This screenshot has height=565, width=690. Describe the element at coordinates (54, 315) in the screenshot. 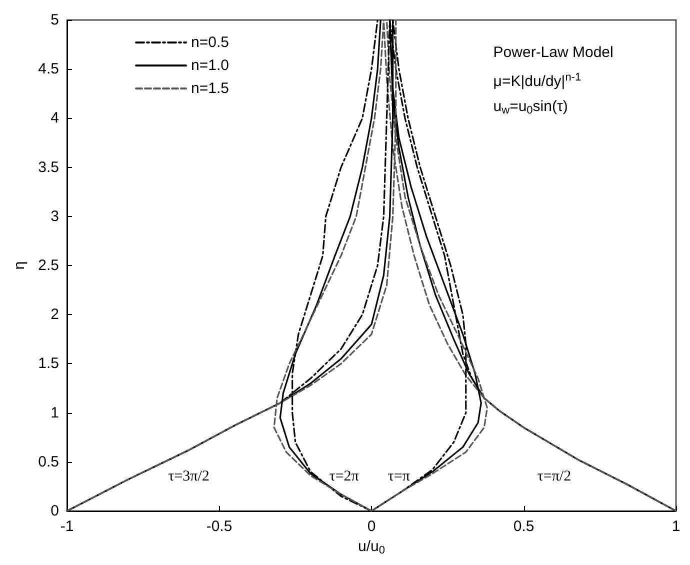

I see `y-tick-label: 2` at that location.